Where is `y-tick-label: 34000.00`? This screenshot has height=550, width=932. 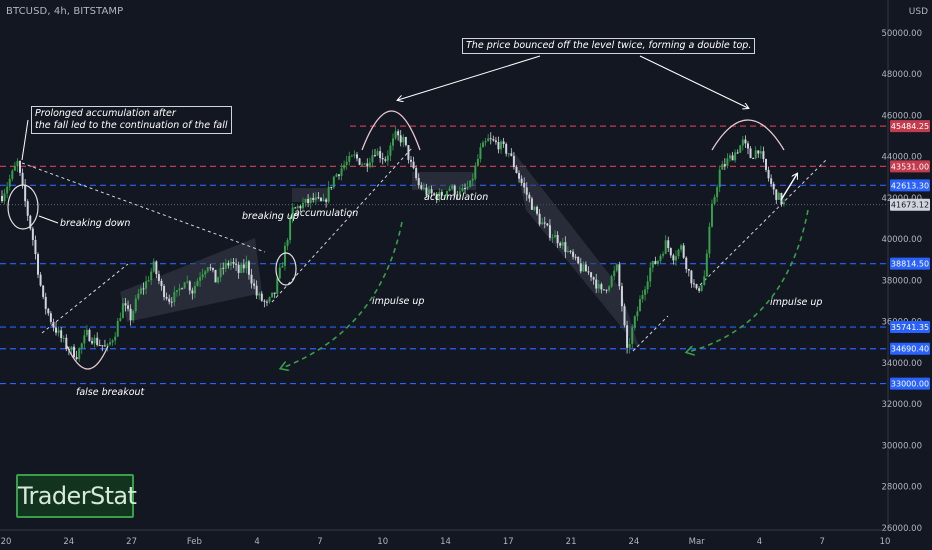 y-tick-label: 34000.00 is located at coordinates (901, 364).